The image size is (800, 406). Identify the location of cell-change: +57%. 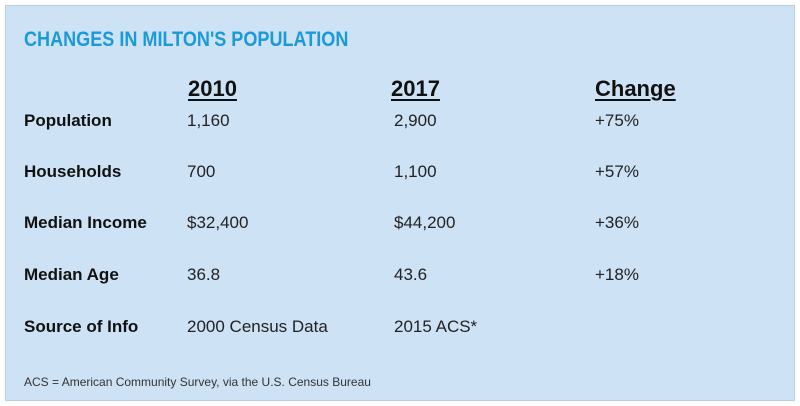
(617, 171).